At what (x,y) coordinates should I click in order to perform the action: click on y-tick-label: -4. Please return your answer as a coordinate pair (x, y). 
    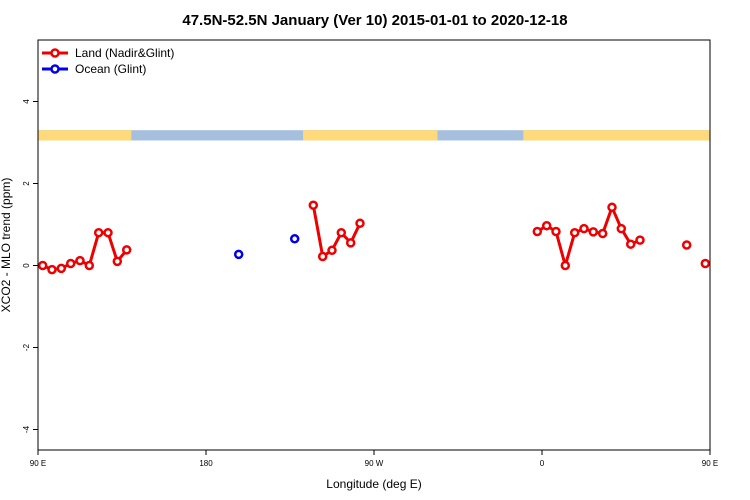
    Looking at the image, I should click on (26, 429).